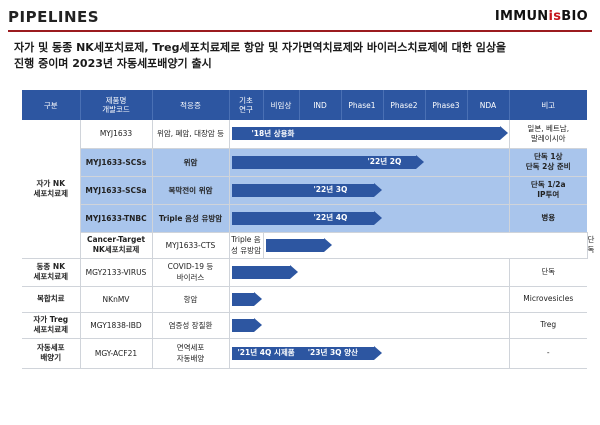 The width and height of the screenshot is (600, 425). Describe the element at coordinates (362, 105) in the screenshot. I see `col-header-phase1: Phase1` at that location.